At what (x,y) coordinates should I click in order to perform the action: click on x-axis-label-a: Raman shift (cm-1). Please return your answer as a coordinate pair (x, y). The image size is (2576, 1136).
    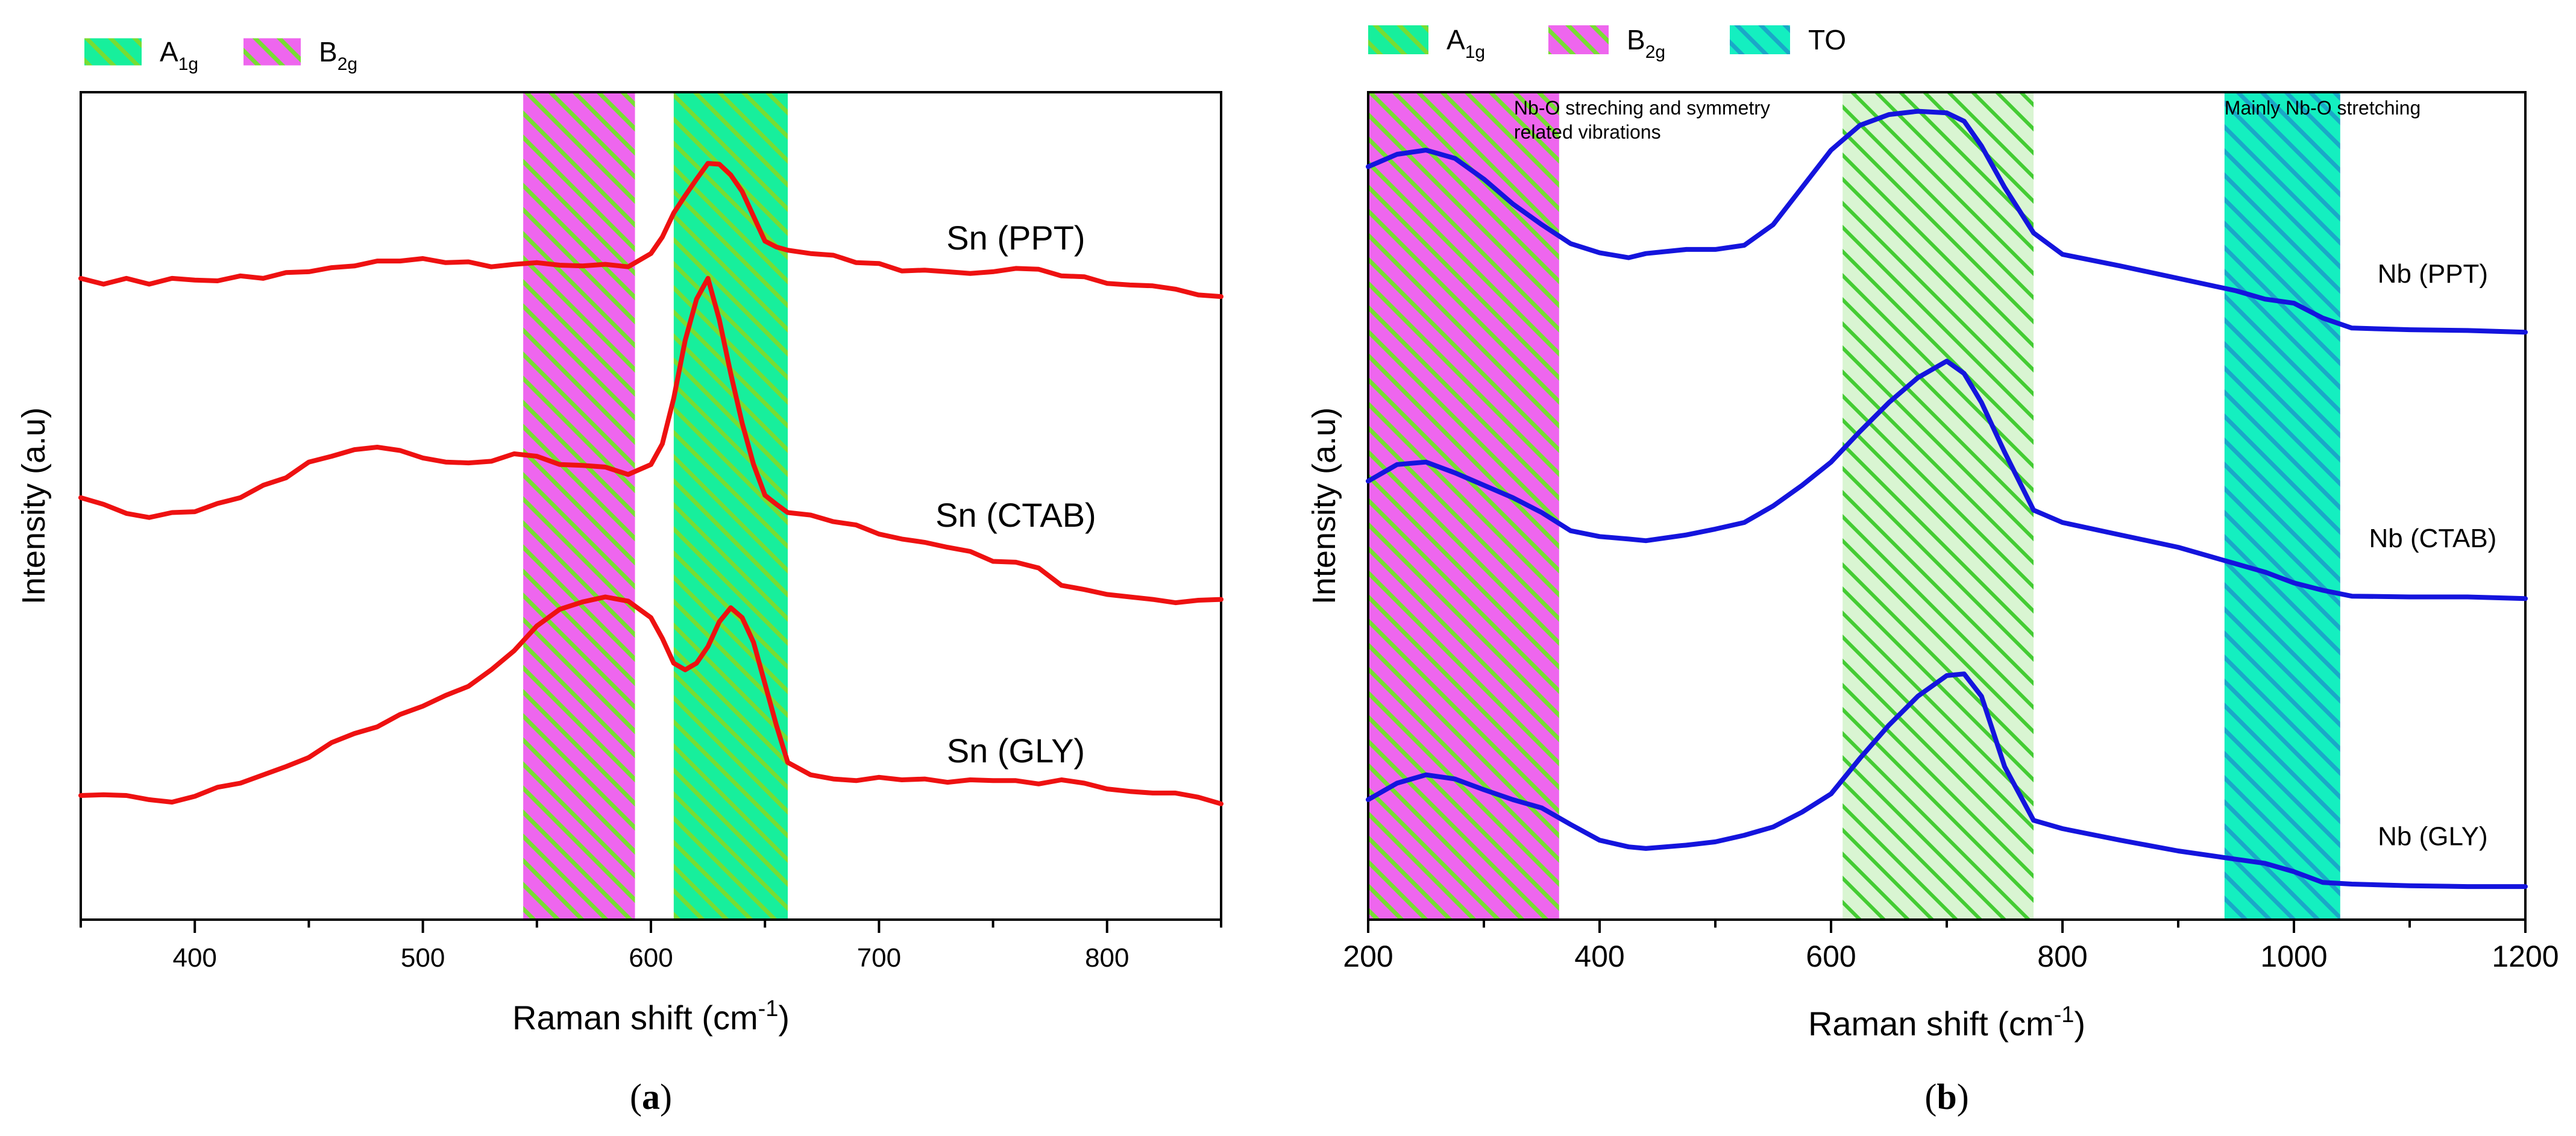
    Looking at the image, I should click on (651, 1017).